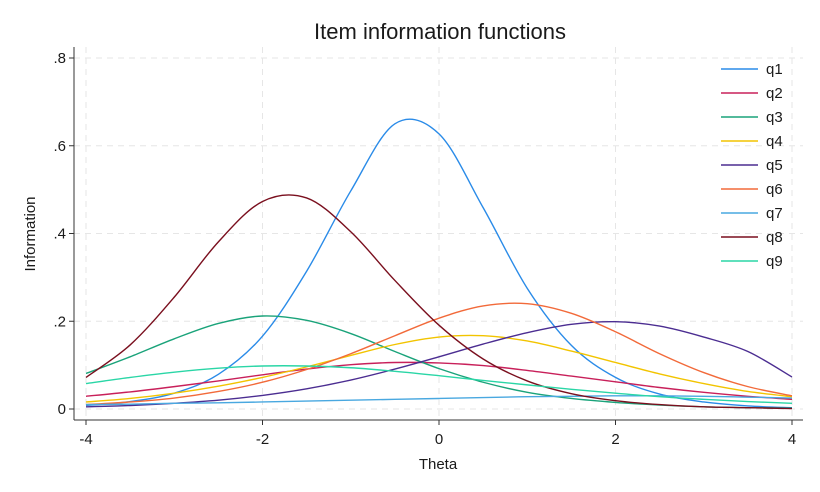  I want to click on legend-label: q7, so click(774, 213).